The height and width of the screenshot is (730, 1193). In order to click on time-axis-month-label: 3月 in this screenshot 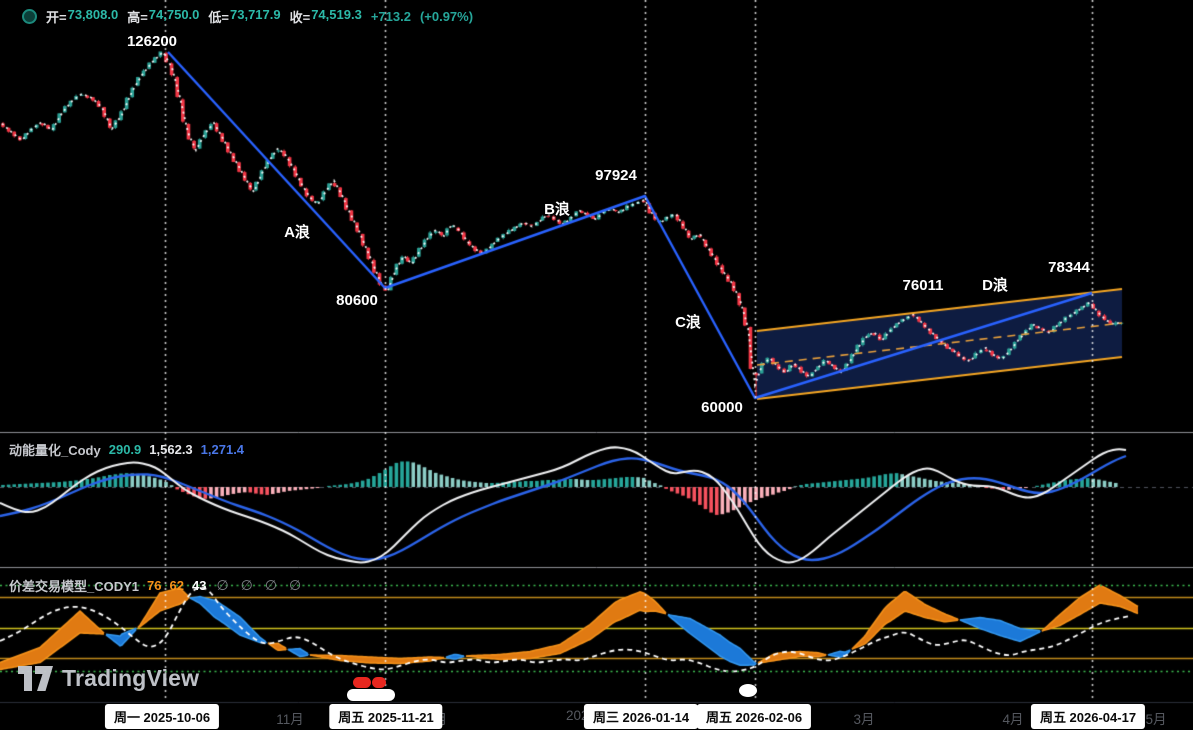, I will do `click(864, 719)`.